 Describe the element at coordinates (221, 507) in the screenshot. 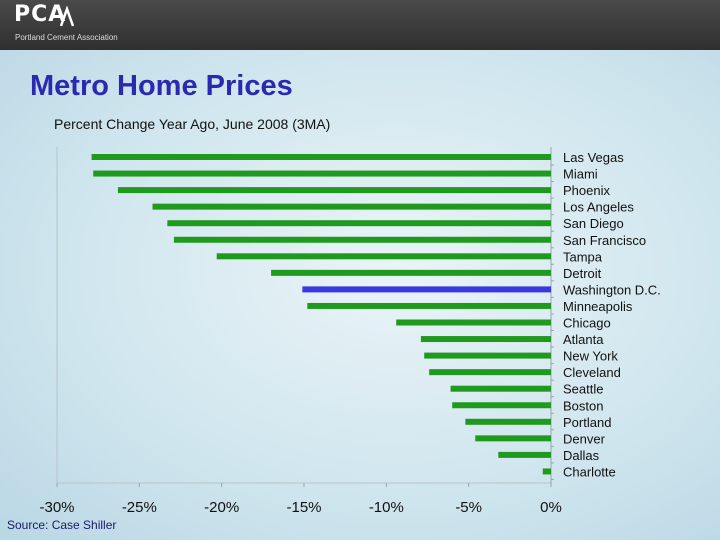

I see `x-tick-label: -20%` at that location.